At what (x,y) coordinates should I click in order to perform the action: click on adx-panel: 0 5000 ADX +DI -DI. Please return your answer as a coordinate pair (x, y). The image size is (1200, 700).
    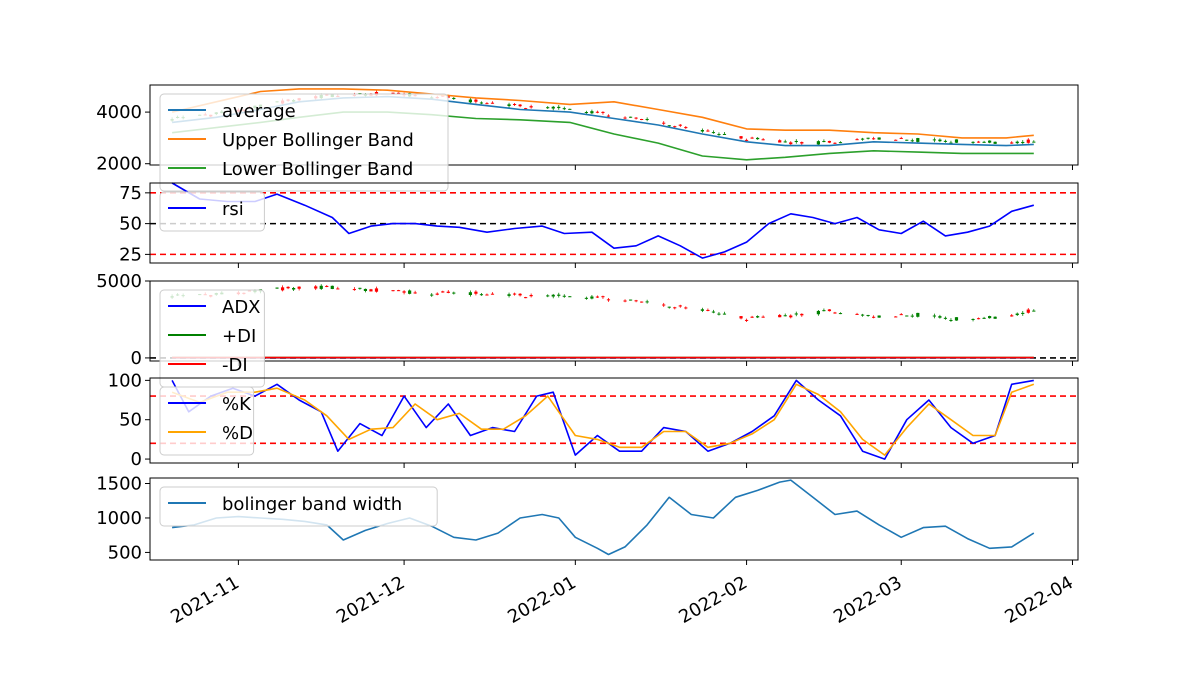
    Looking at the image, I should click on (587, 329).